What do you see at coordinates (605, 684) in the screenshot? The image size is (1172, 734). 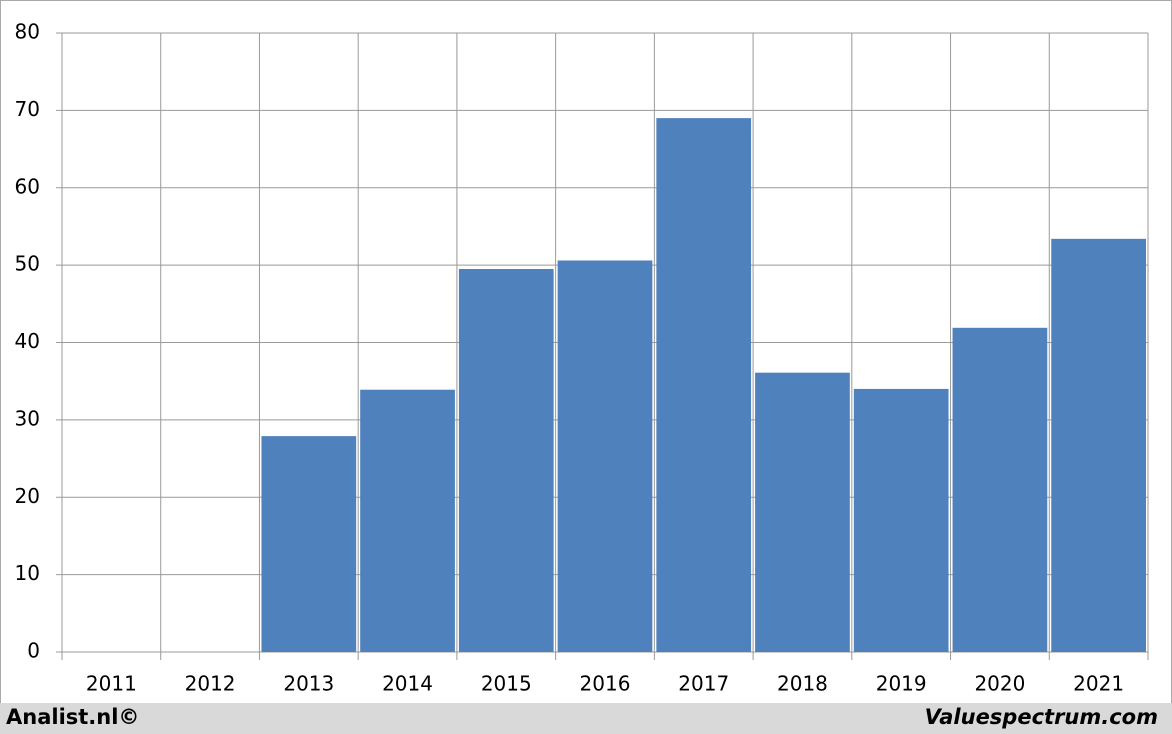 I see `x-tick-label: 2016` at bounding box center [605, 684].